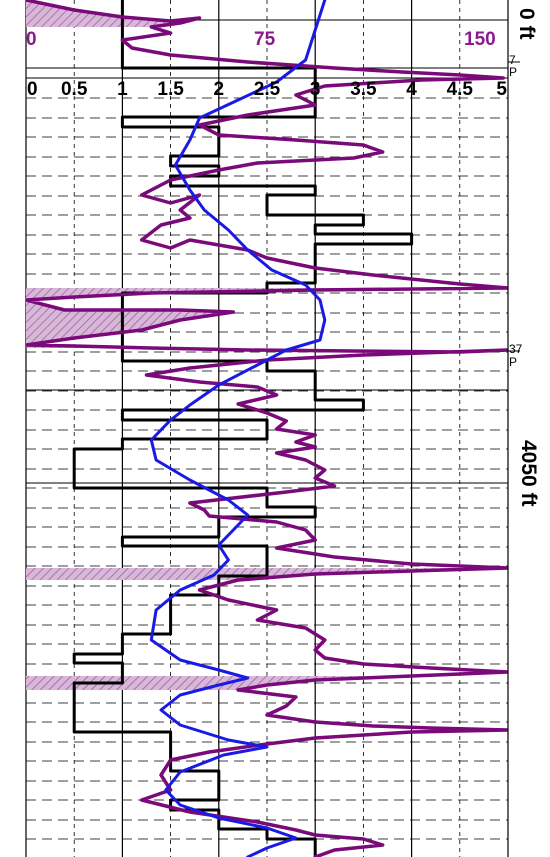 This screenshot has width=550, height=857. What do you see at coordinates (513, 72) in the screenshot?
I see `marker-1-code: P` at bounding box center [513, 72].